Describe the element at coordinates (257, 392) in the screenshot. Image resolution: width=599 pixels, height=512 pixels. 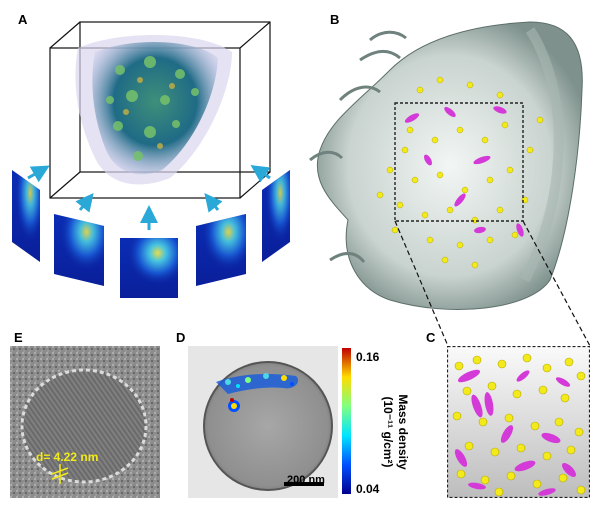
I see `density-hotspots` at that location.